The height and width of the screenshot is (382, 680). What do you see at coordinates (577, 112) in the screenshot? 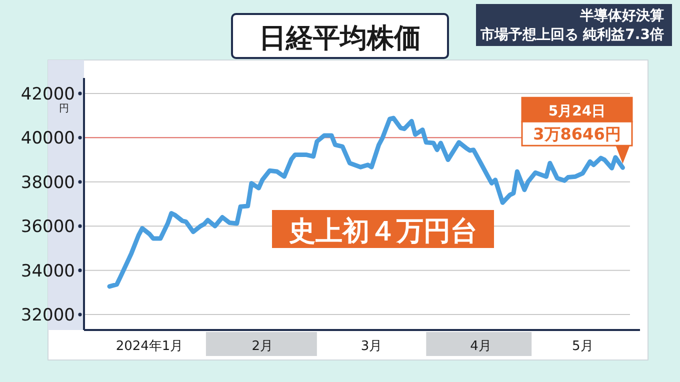
I see `annotation: 5月24日` at bounding box center [577, 112].